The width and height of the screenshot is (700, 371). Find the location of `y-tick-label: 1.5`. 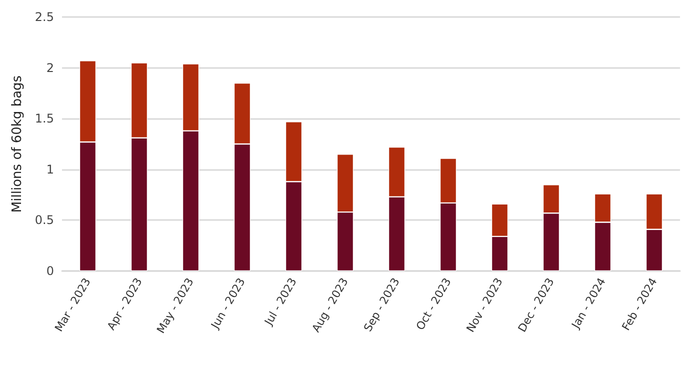

y-tick-label: 1.5 is located at coordinates (44, 119).